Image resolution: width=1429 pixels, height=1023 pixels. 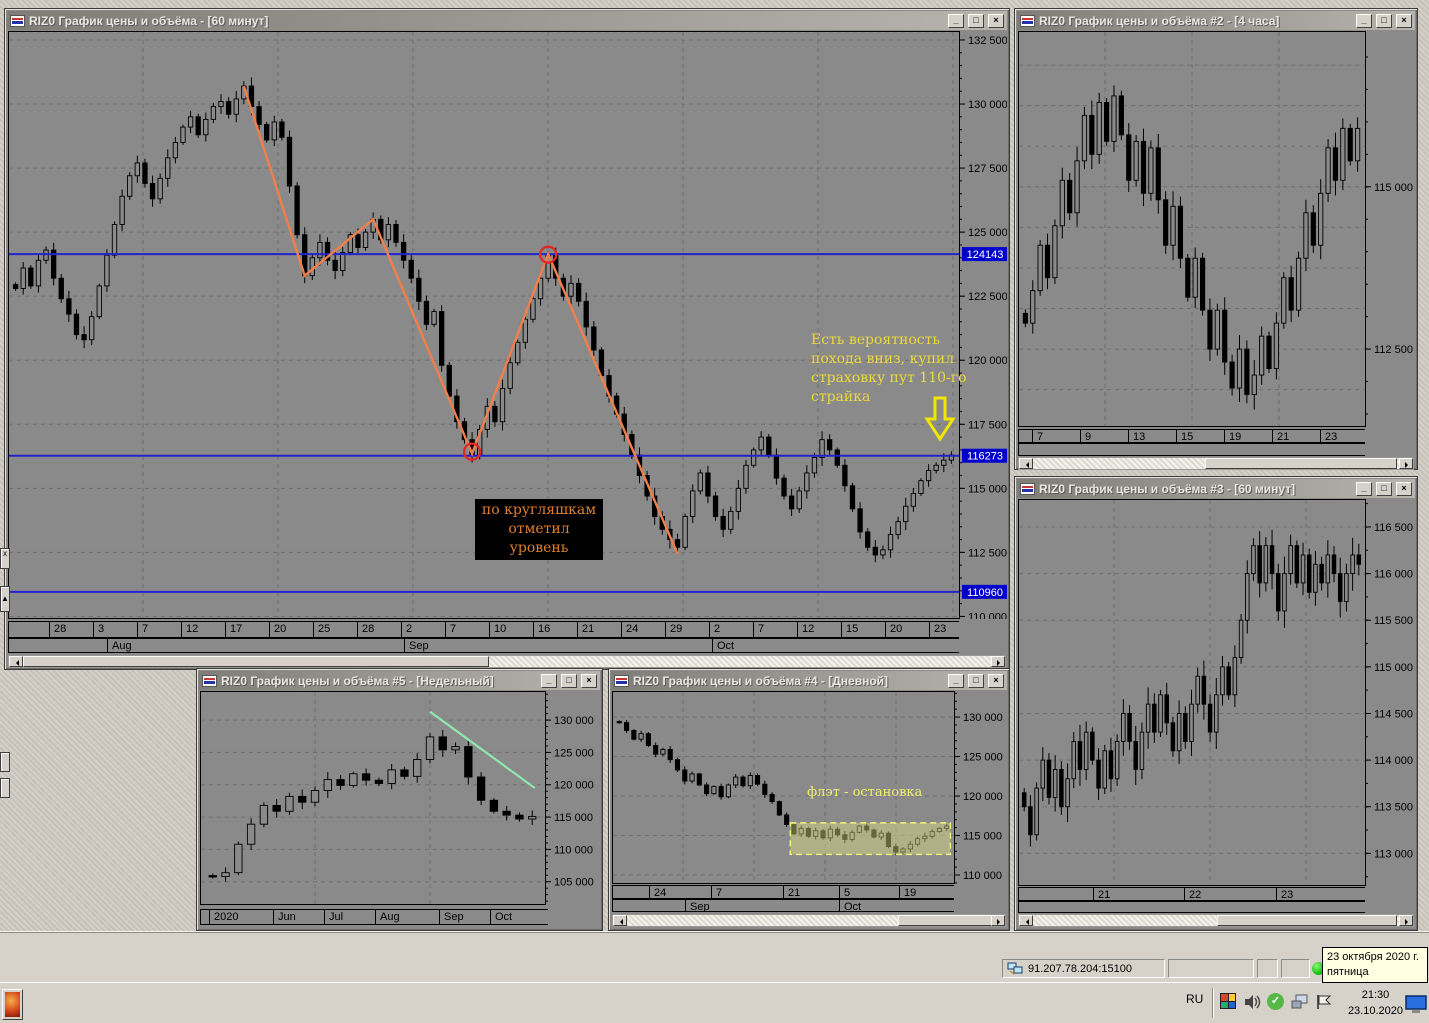 I want to click on x-axis-months: Aug Sep Oct, so click(x=483, y=645).